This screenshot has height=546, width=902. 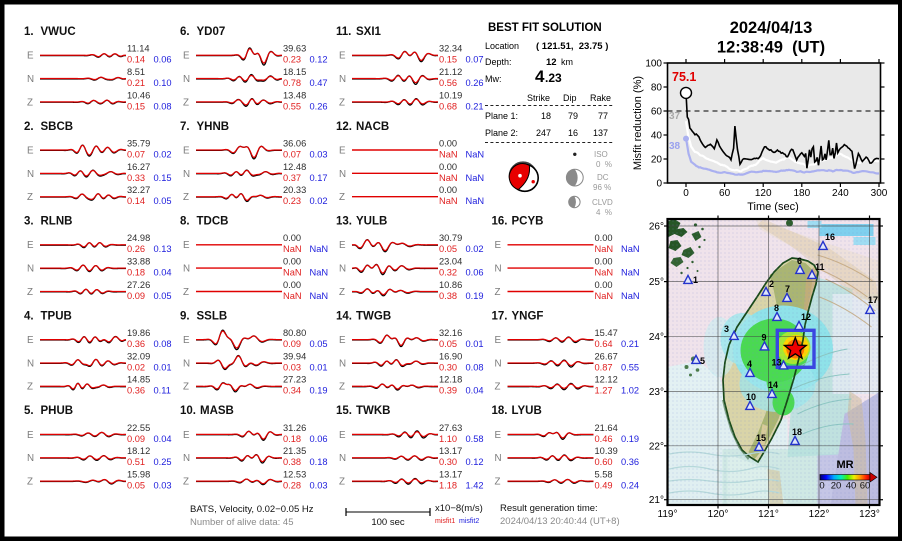 What do you see at coordinates (136, 72) in the screenshot?
I see `svg-text: 8.51` at bounding box center [136, 72].